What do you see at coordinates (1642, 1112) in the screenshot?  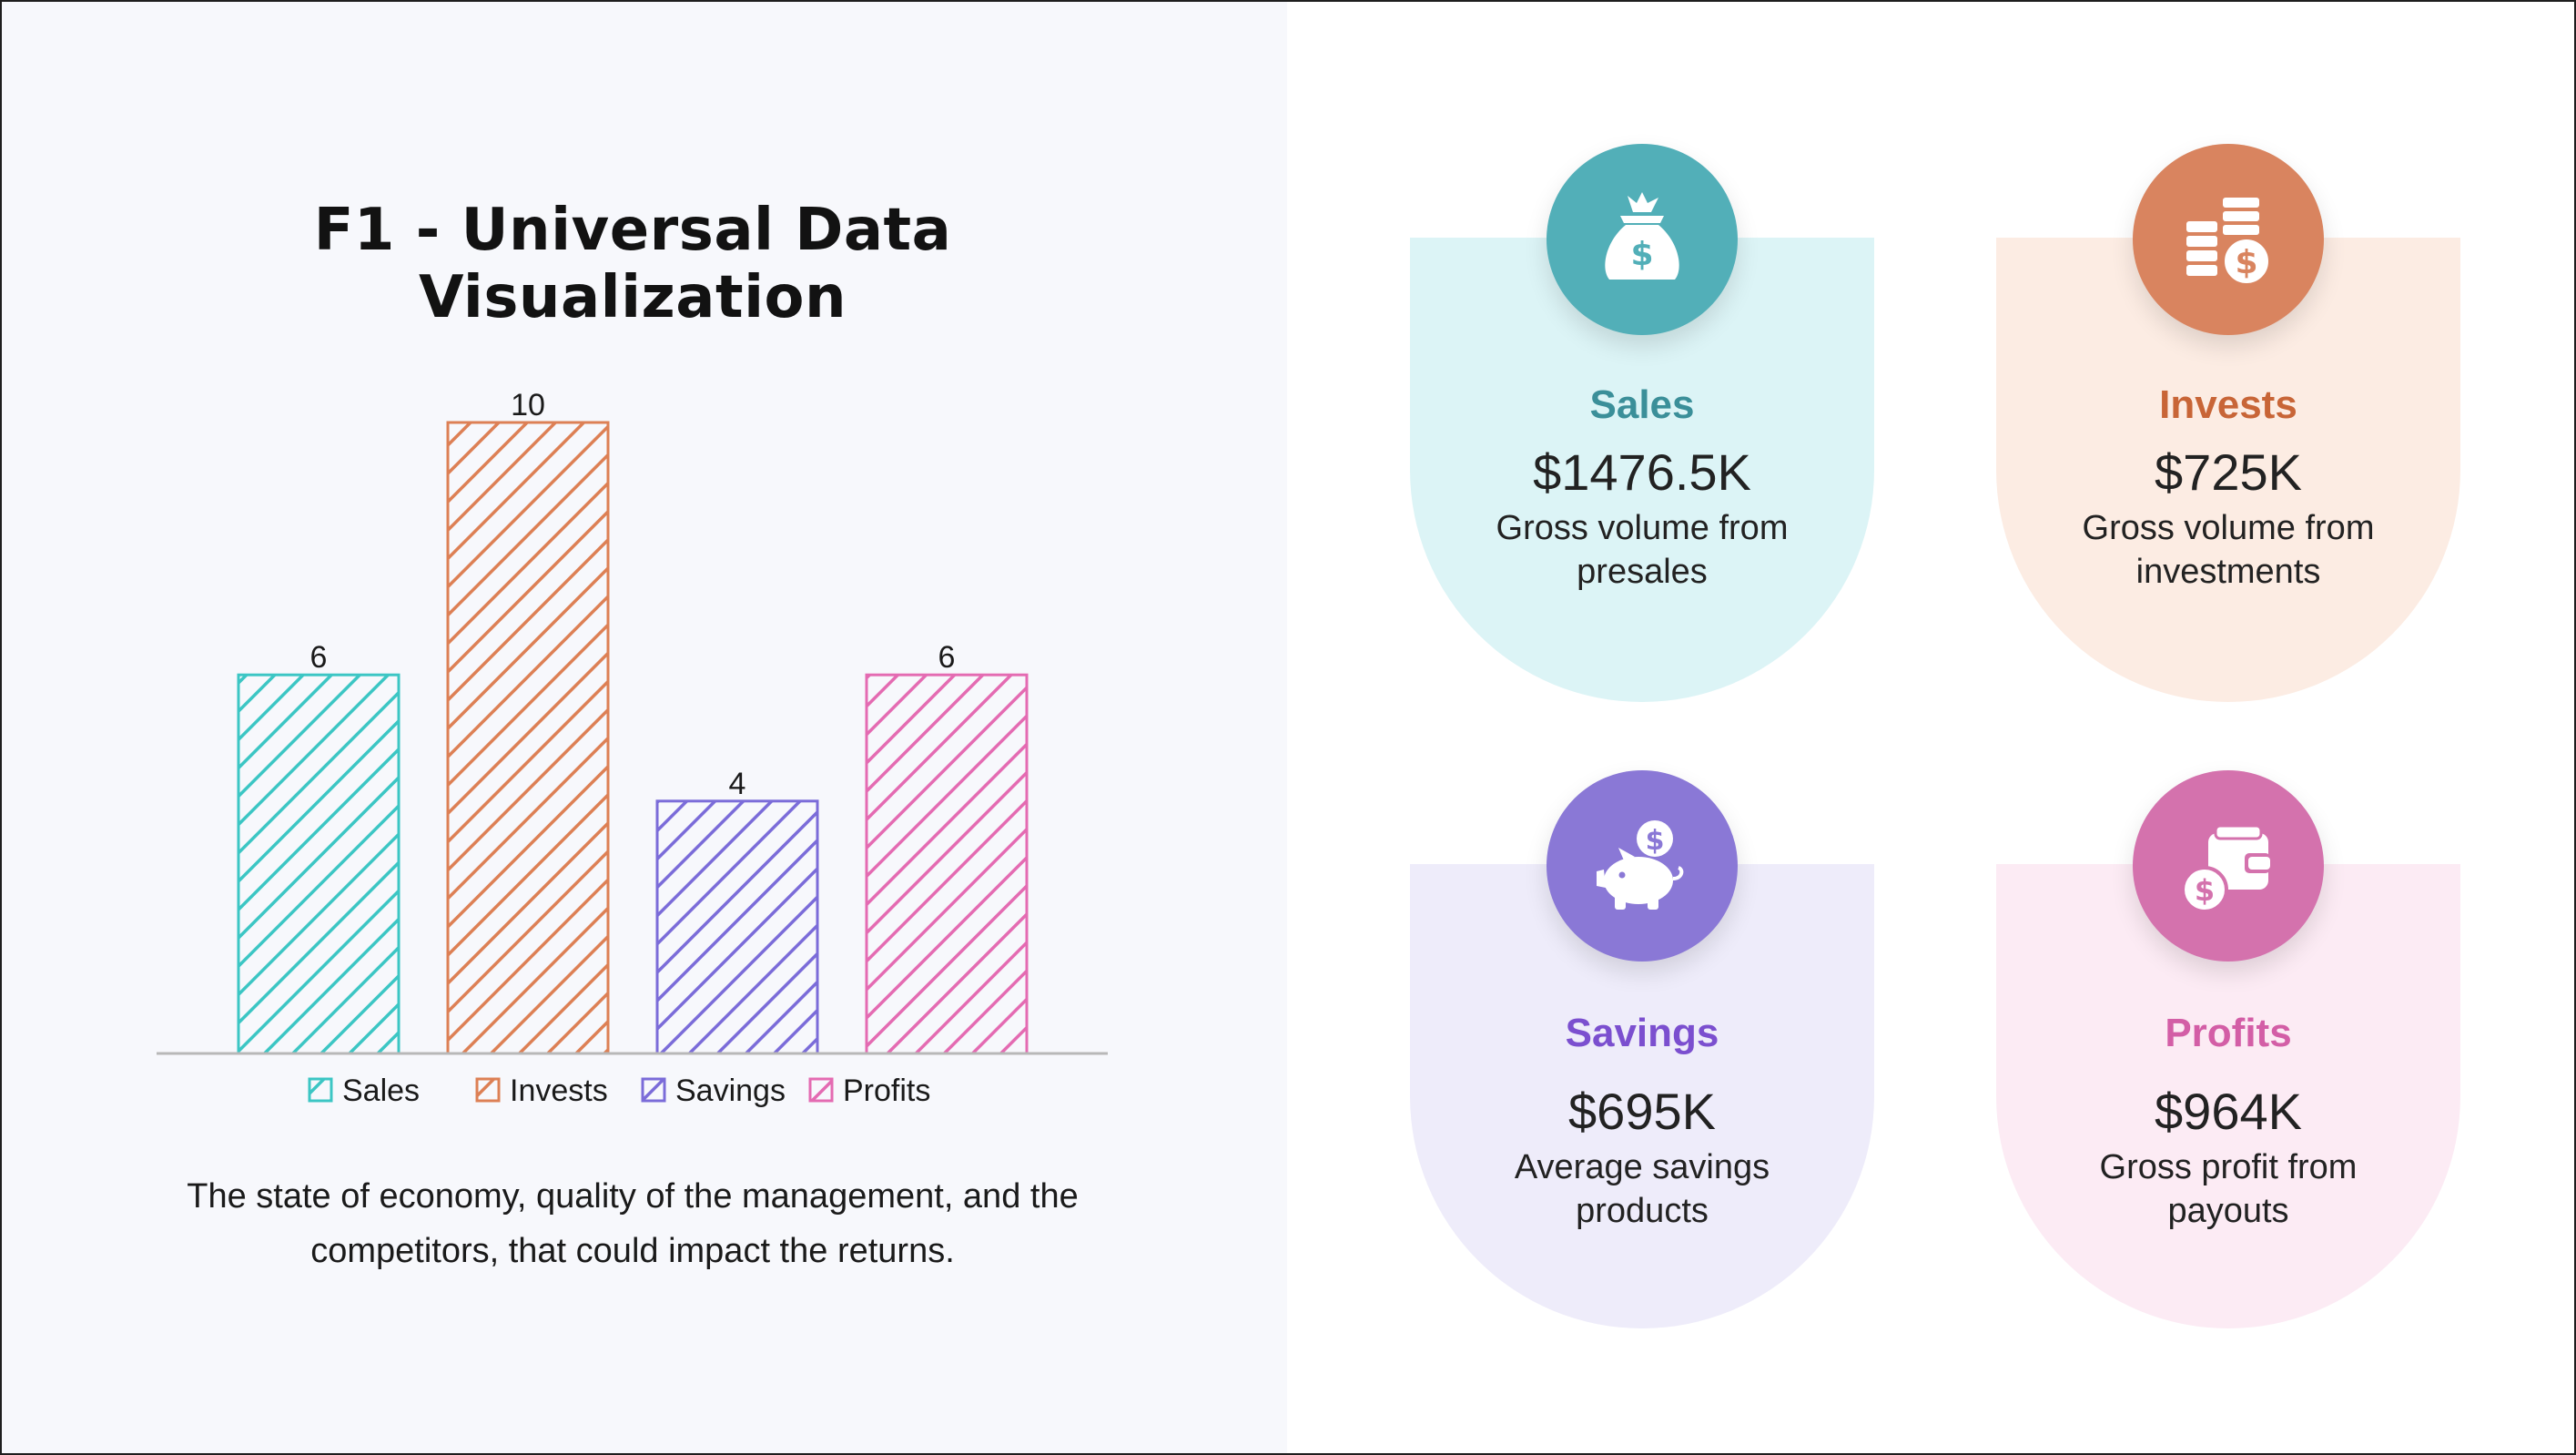 I see `card-value: $695K` at bounding box center [1642, 1112].